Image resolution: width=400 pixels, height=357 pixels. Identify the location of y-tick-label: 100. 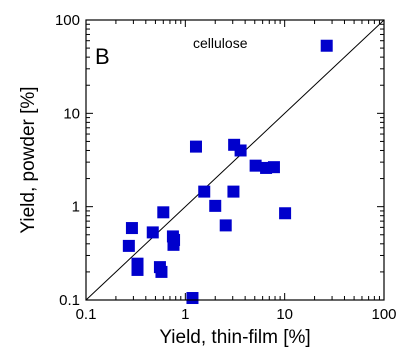
(67, 20).